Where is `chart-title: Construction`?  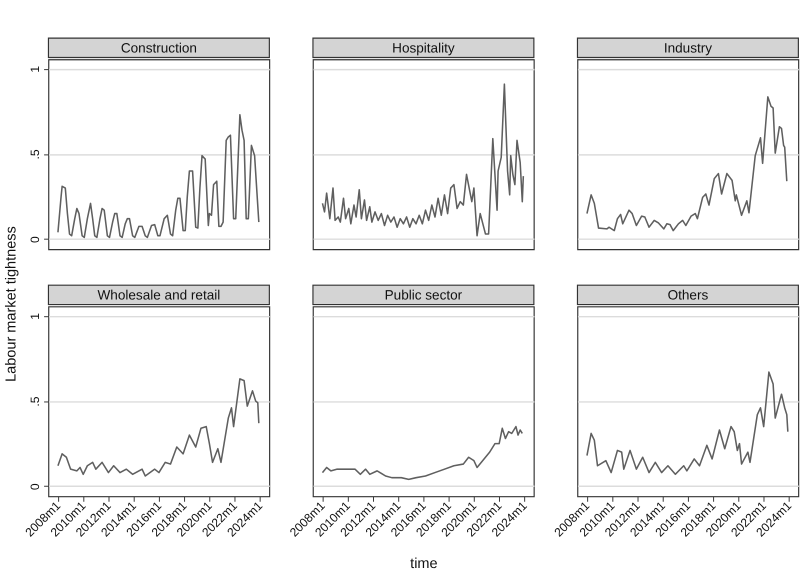
chart-title: Construction is located at coordinates (158, 48).